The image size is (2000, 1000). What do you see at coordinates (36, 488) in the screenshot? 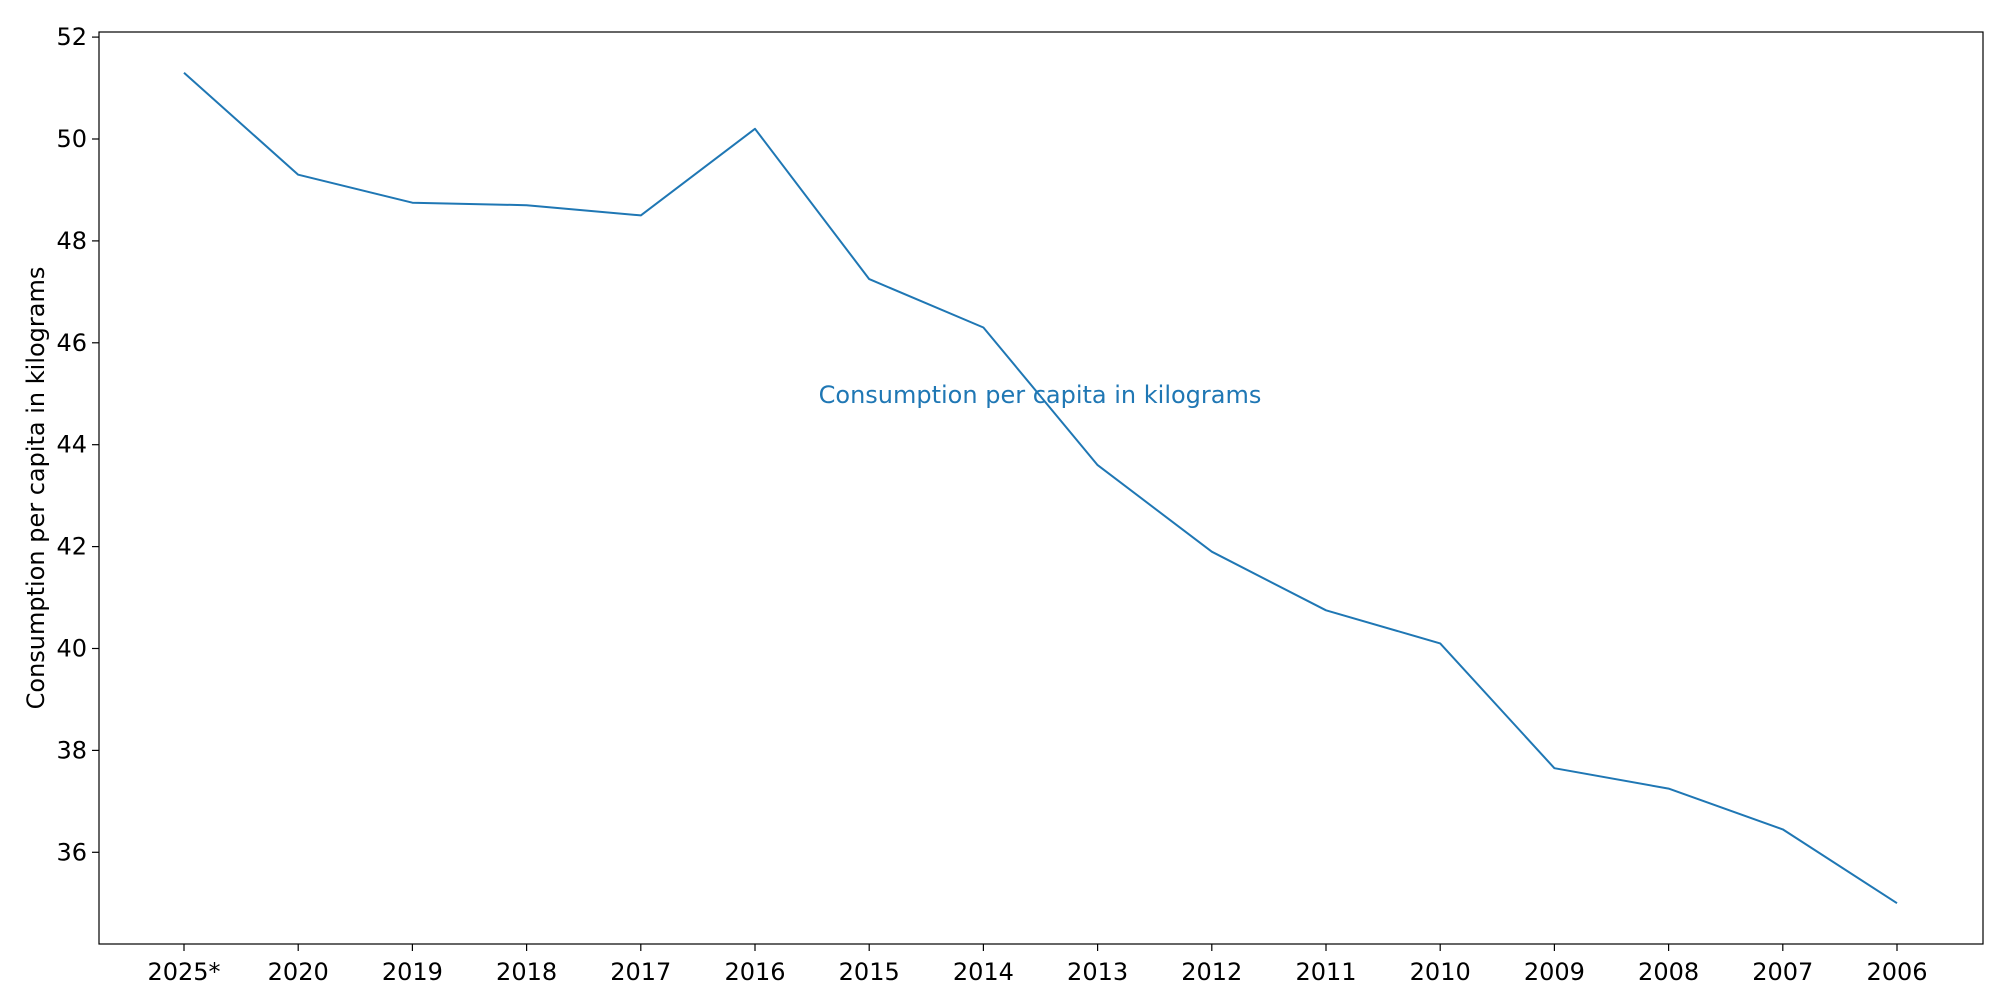
I see `y-axis-title: Consumption per capita in kilograms` at bounding box center [36, 488].